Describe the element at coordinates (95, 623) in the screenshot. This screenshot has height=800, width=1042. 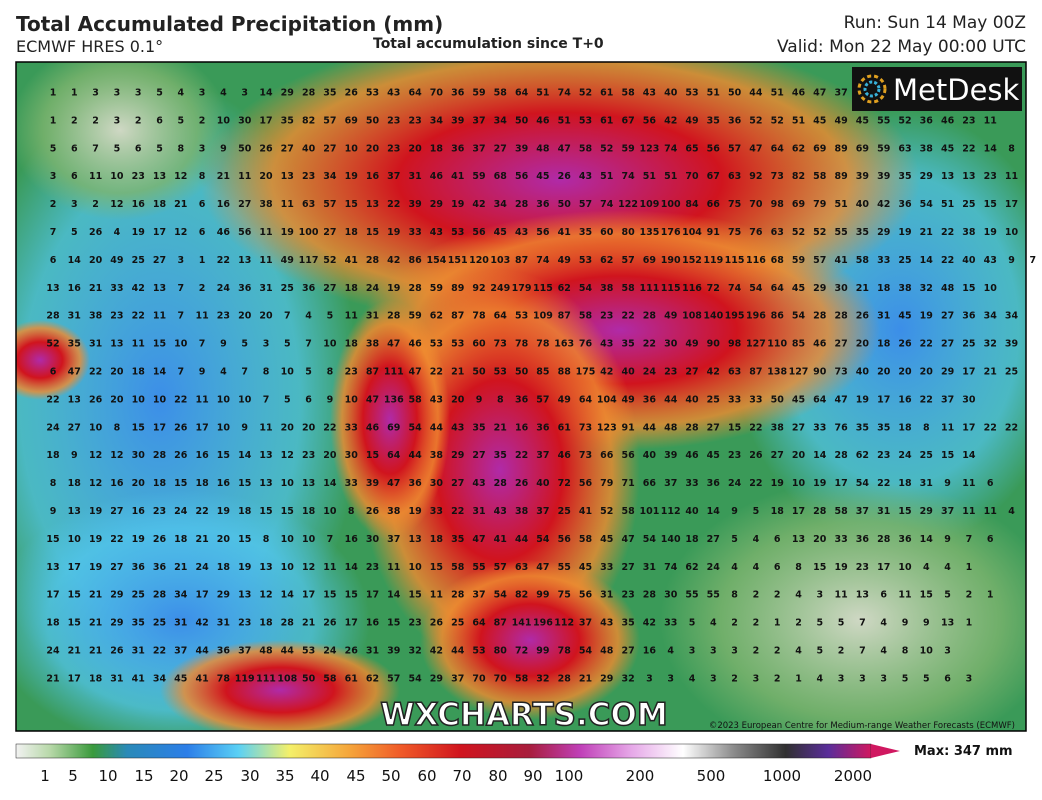
I see `grid-value: 21` at that location.